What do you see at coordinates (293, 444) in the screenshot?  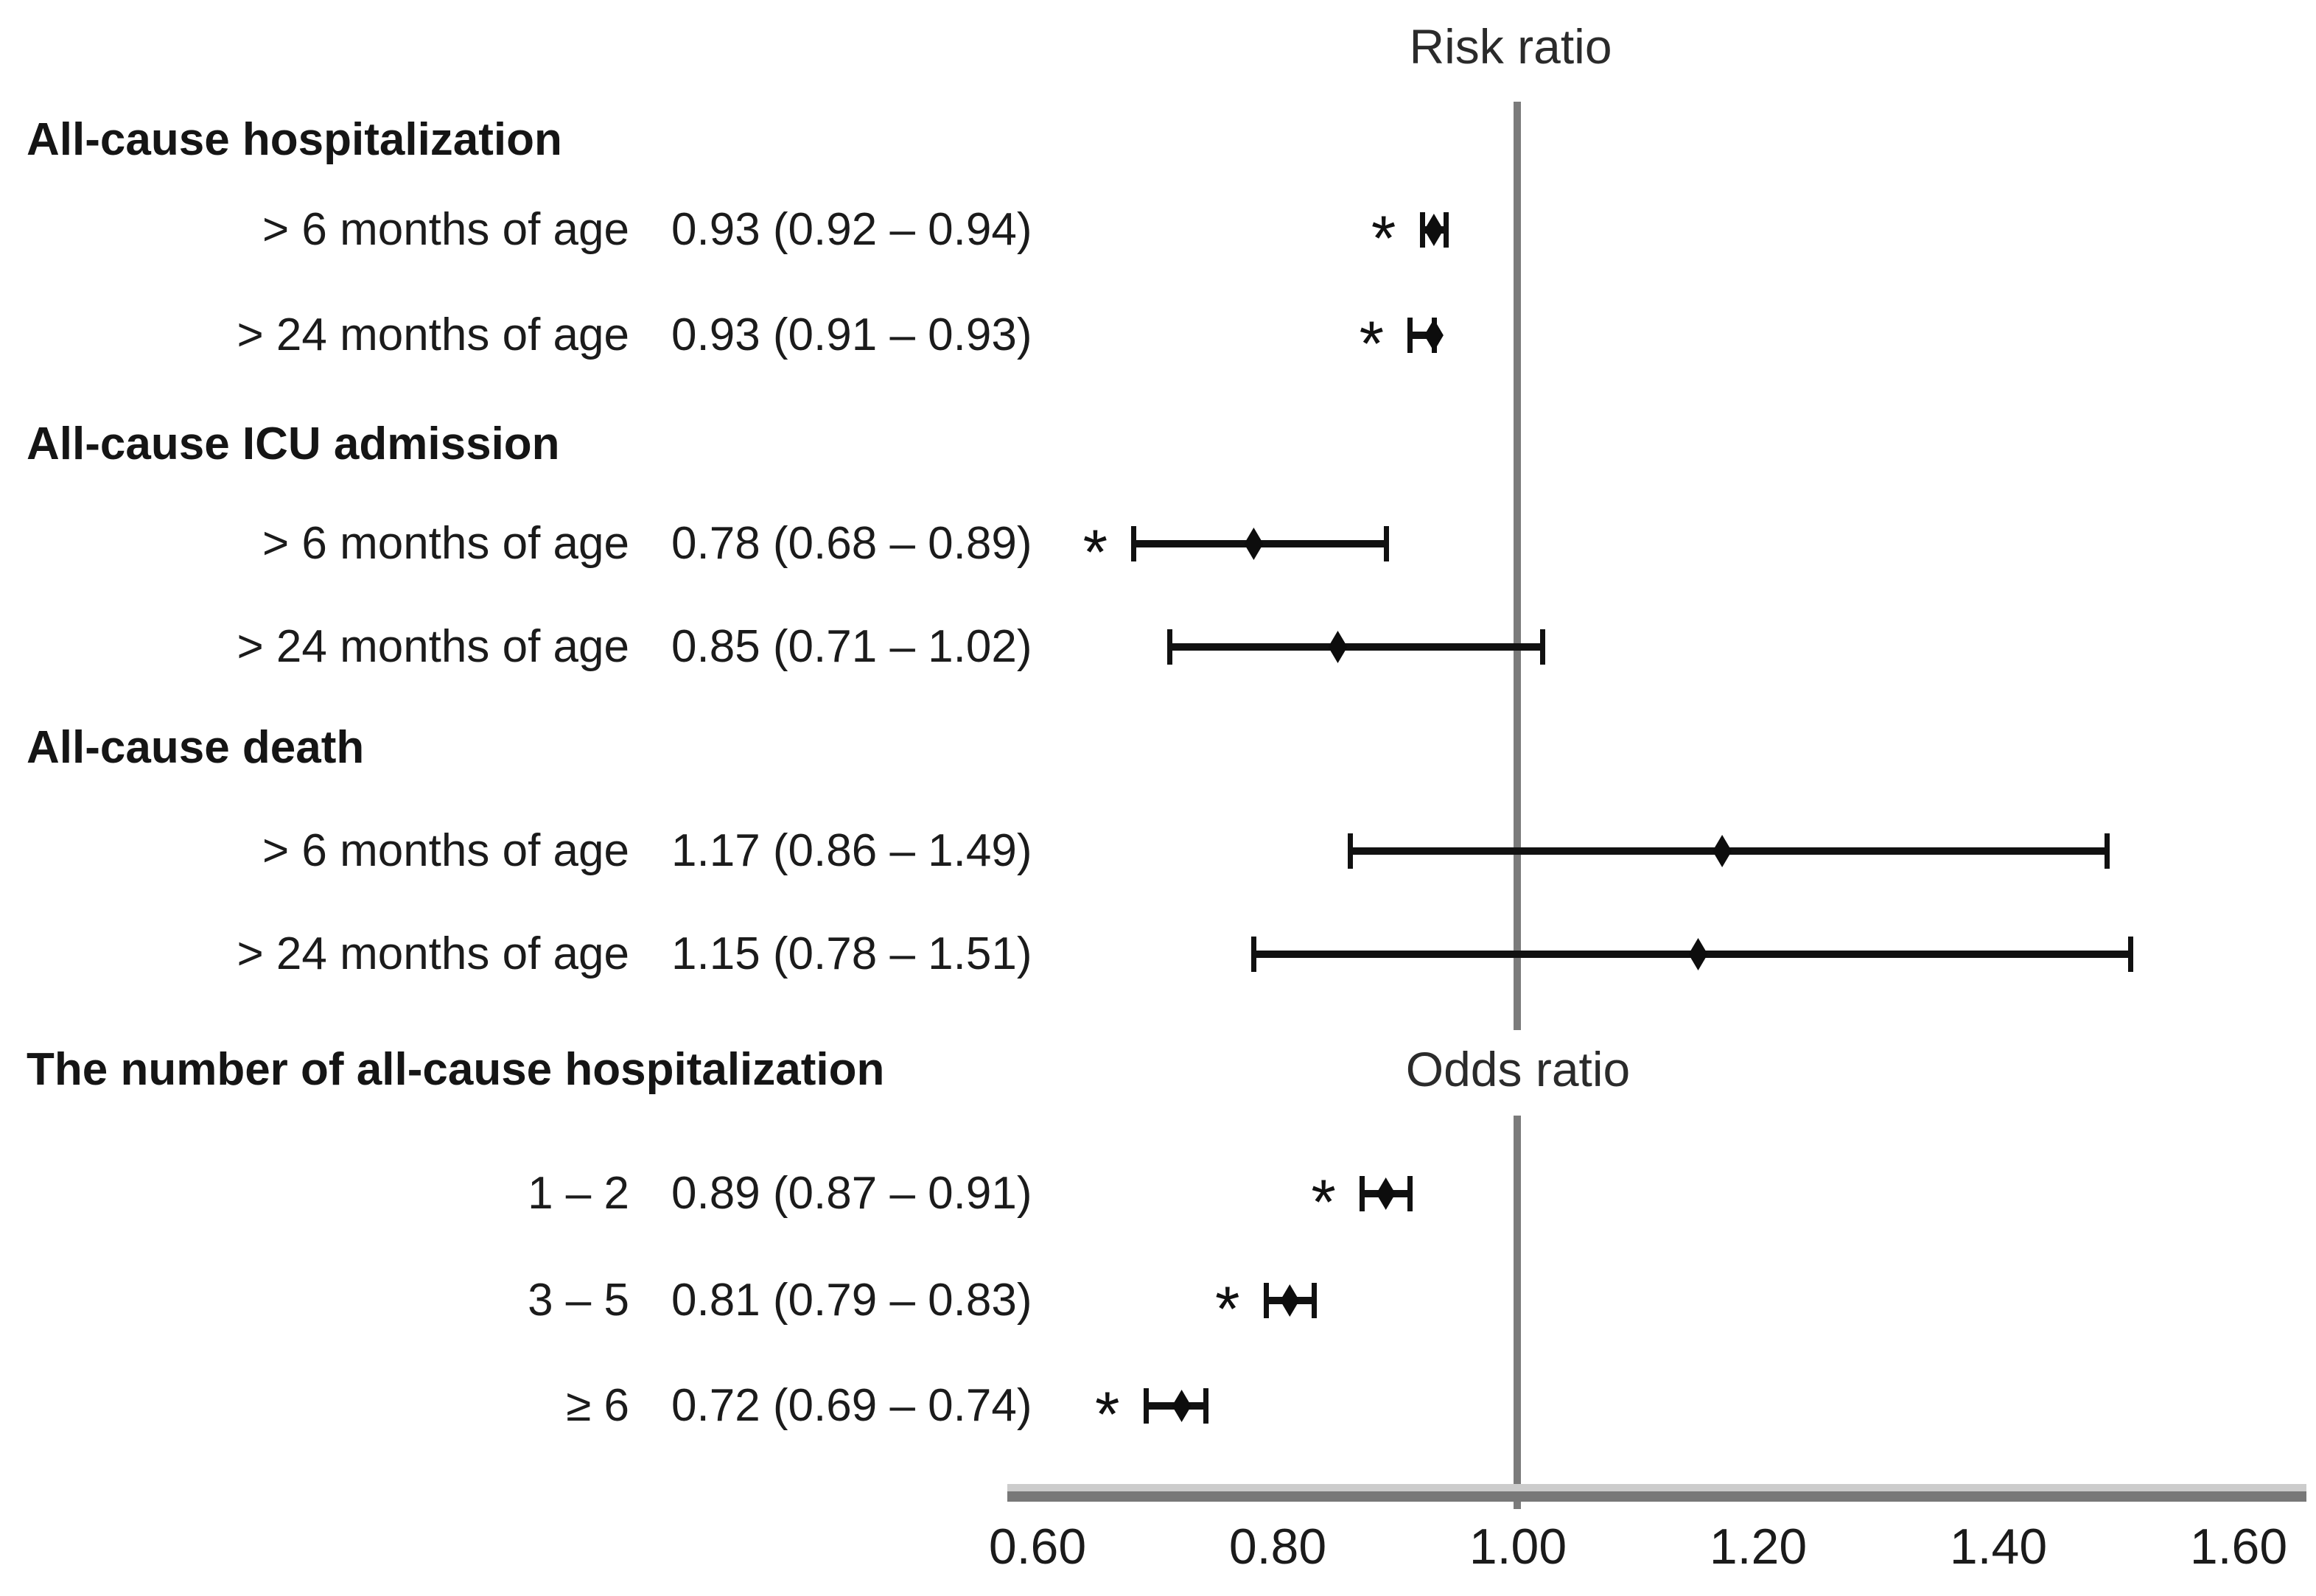 I see `group-header: All-cause ICU admission` at bounding box center [293, 444].